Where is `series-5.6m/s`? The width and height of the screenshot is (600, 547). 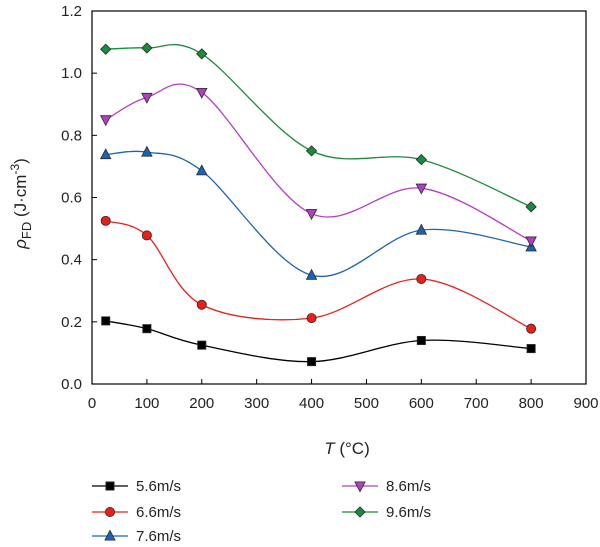
series-5.6m/s is located at coordinates (318, 341).